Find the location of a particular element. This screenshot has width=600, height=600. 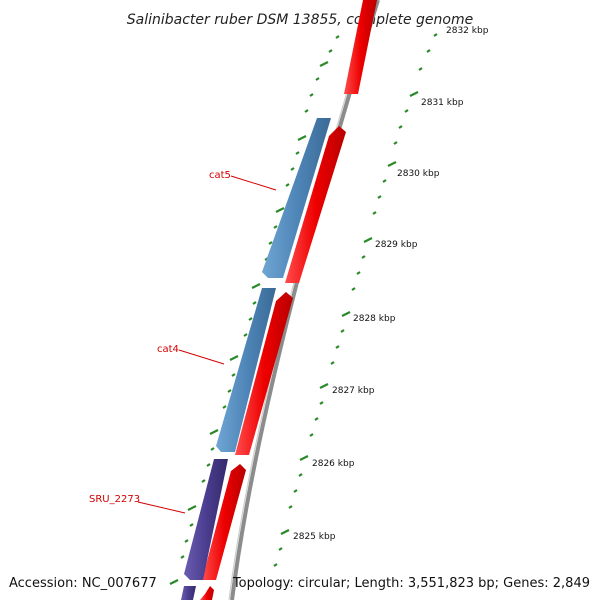

scale-label-2826: 2826 kbp is located at coordinates (333, 464).